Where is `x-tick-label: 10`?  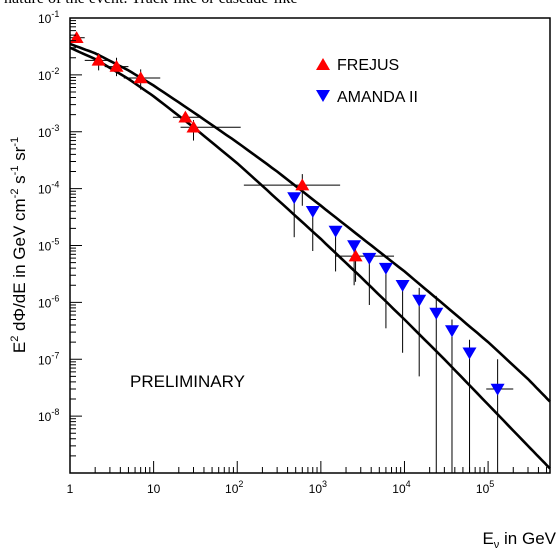 x-tick-label: 10 is located at coordinates (154, 489).